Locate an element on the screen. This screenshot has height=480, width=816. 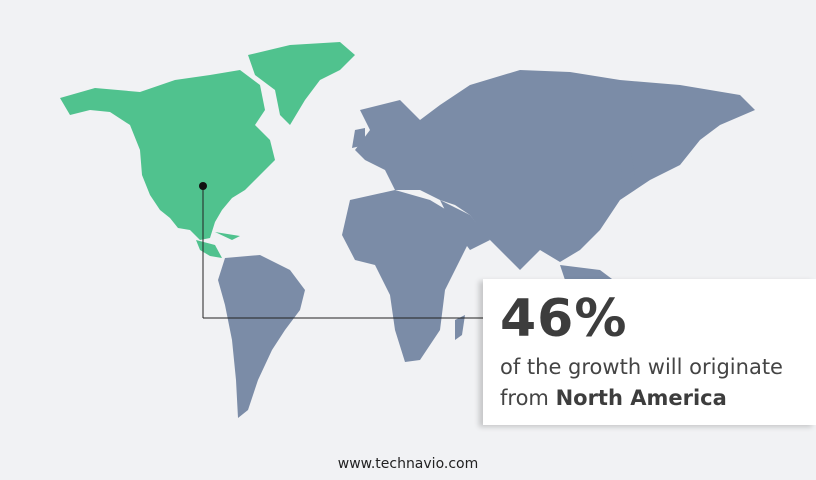
callout-region-text: from North America is located at coordinates (613, 398).